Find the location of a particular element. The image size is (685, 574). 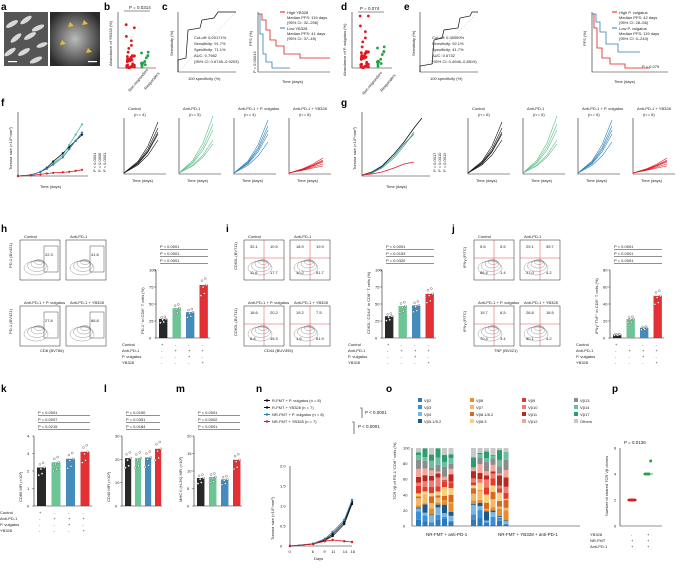

p-ytick: 4 is located at coordinates (615, 474).